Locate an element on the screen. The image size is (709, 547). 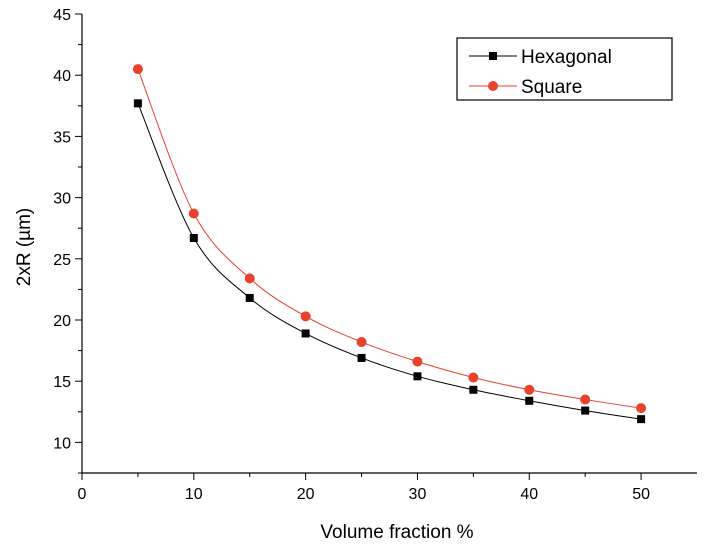
x-tick-label-20: 20 is located at coordinates (306, 494).